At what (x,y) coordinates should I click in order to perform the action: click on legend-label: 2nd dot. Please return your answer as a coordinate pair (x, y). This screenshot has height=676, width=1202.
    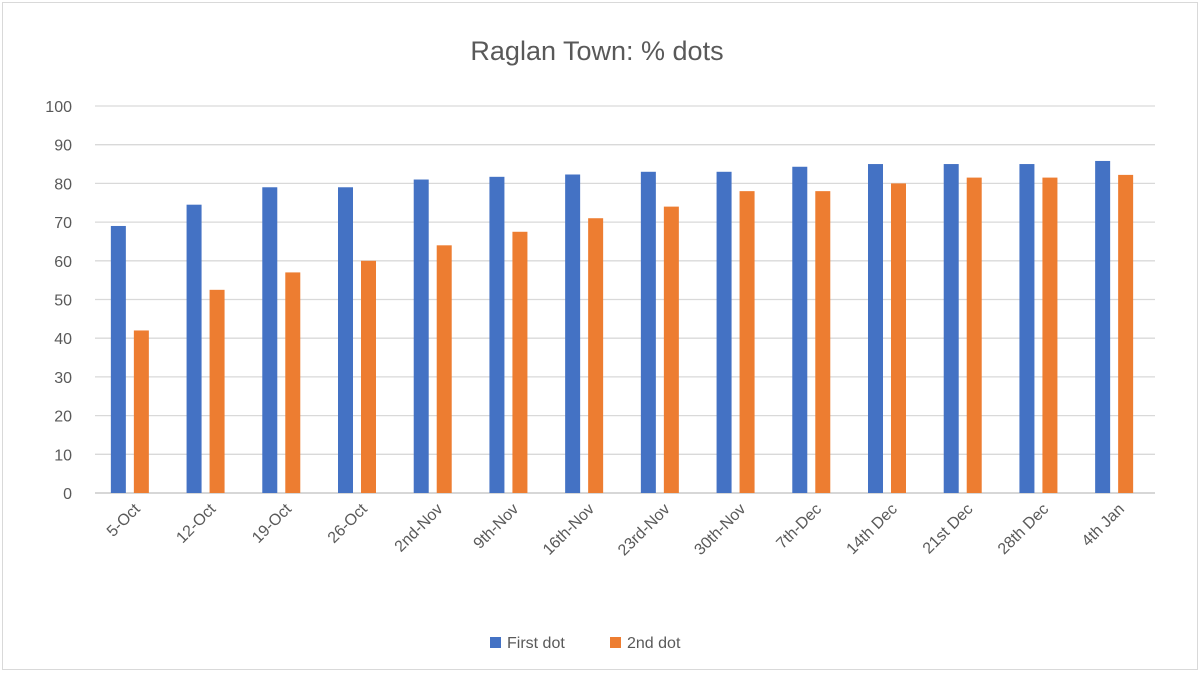
    Looking at the image, I should click on (654, 643).